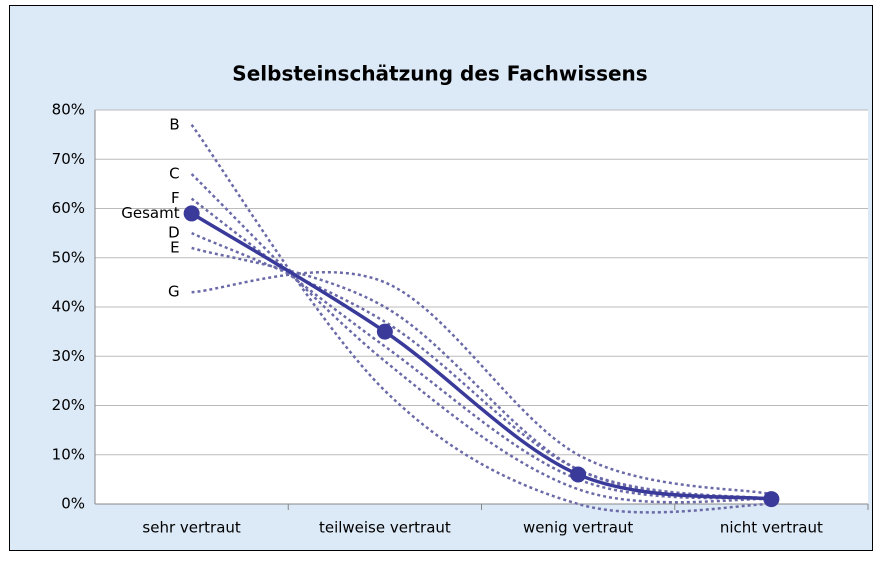 The height and width of the screenshot is (569, 880). Describe the element at coordinates (68, 454) in the screenshot. I see `y-tick-label: 10%` at that location.